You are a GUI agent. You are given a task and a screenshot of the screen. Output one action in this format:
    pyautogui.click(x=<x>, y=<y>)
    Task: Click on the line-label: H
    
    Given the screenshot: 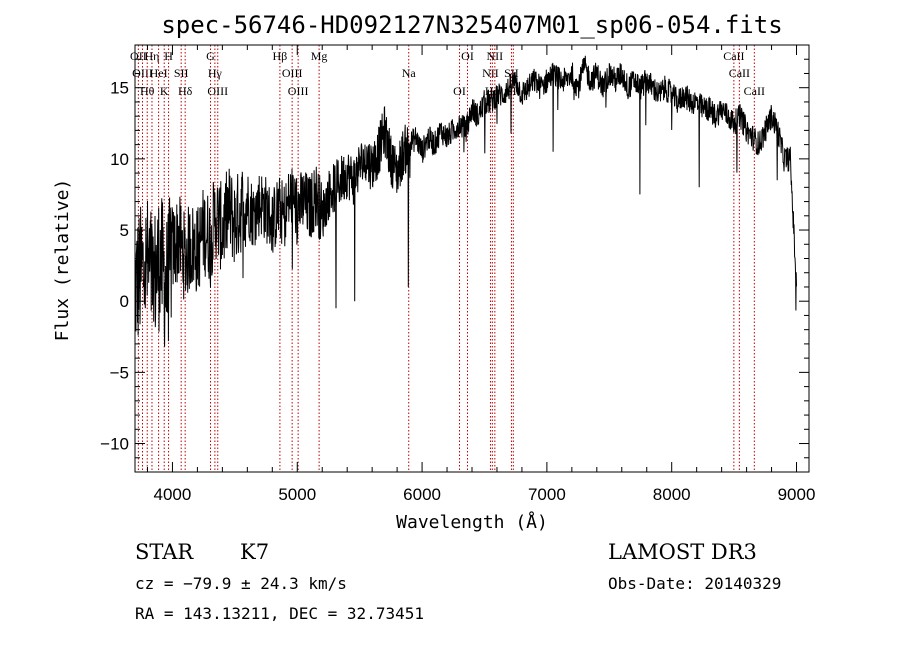 What is the action you would take?
    pyautogui.click(x=168, y=56)
    